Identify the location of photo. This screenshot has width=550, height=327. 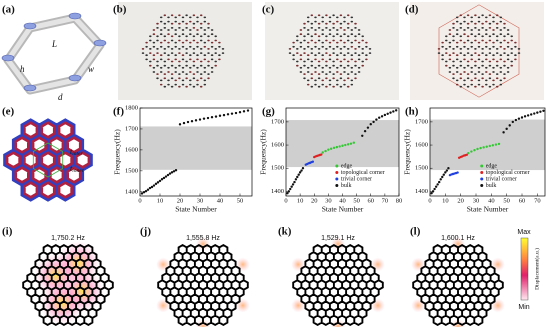
(185, 51).